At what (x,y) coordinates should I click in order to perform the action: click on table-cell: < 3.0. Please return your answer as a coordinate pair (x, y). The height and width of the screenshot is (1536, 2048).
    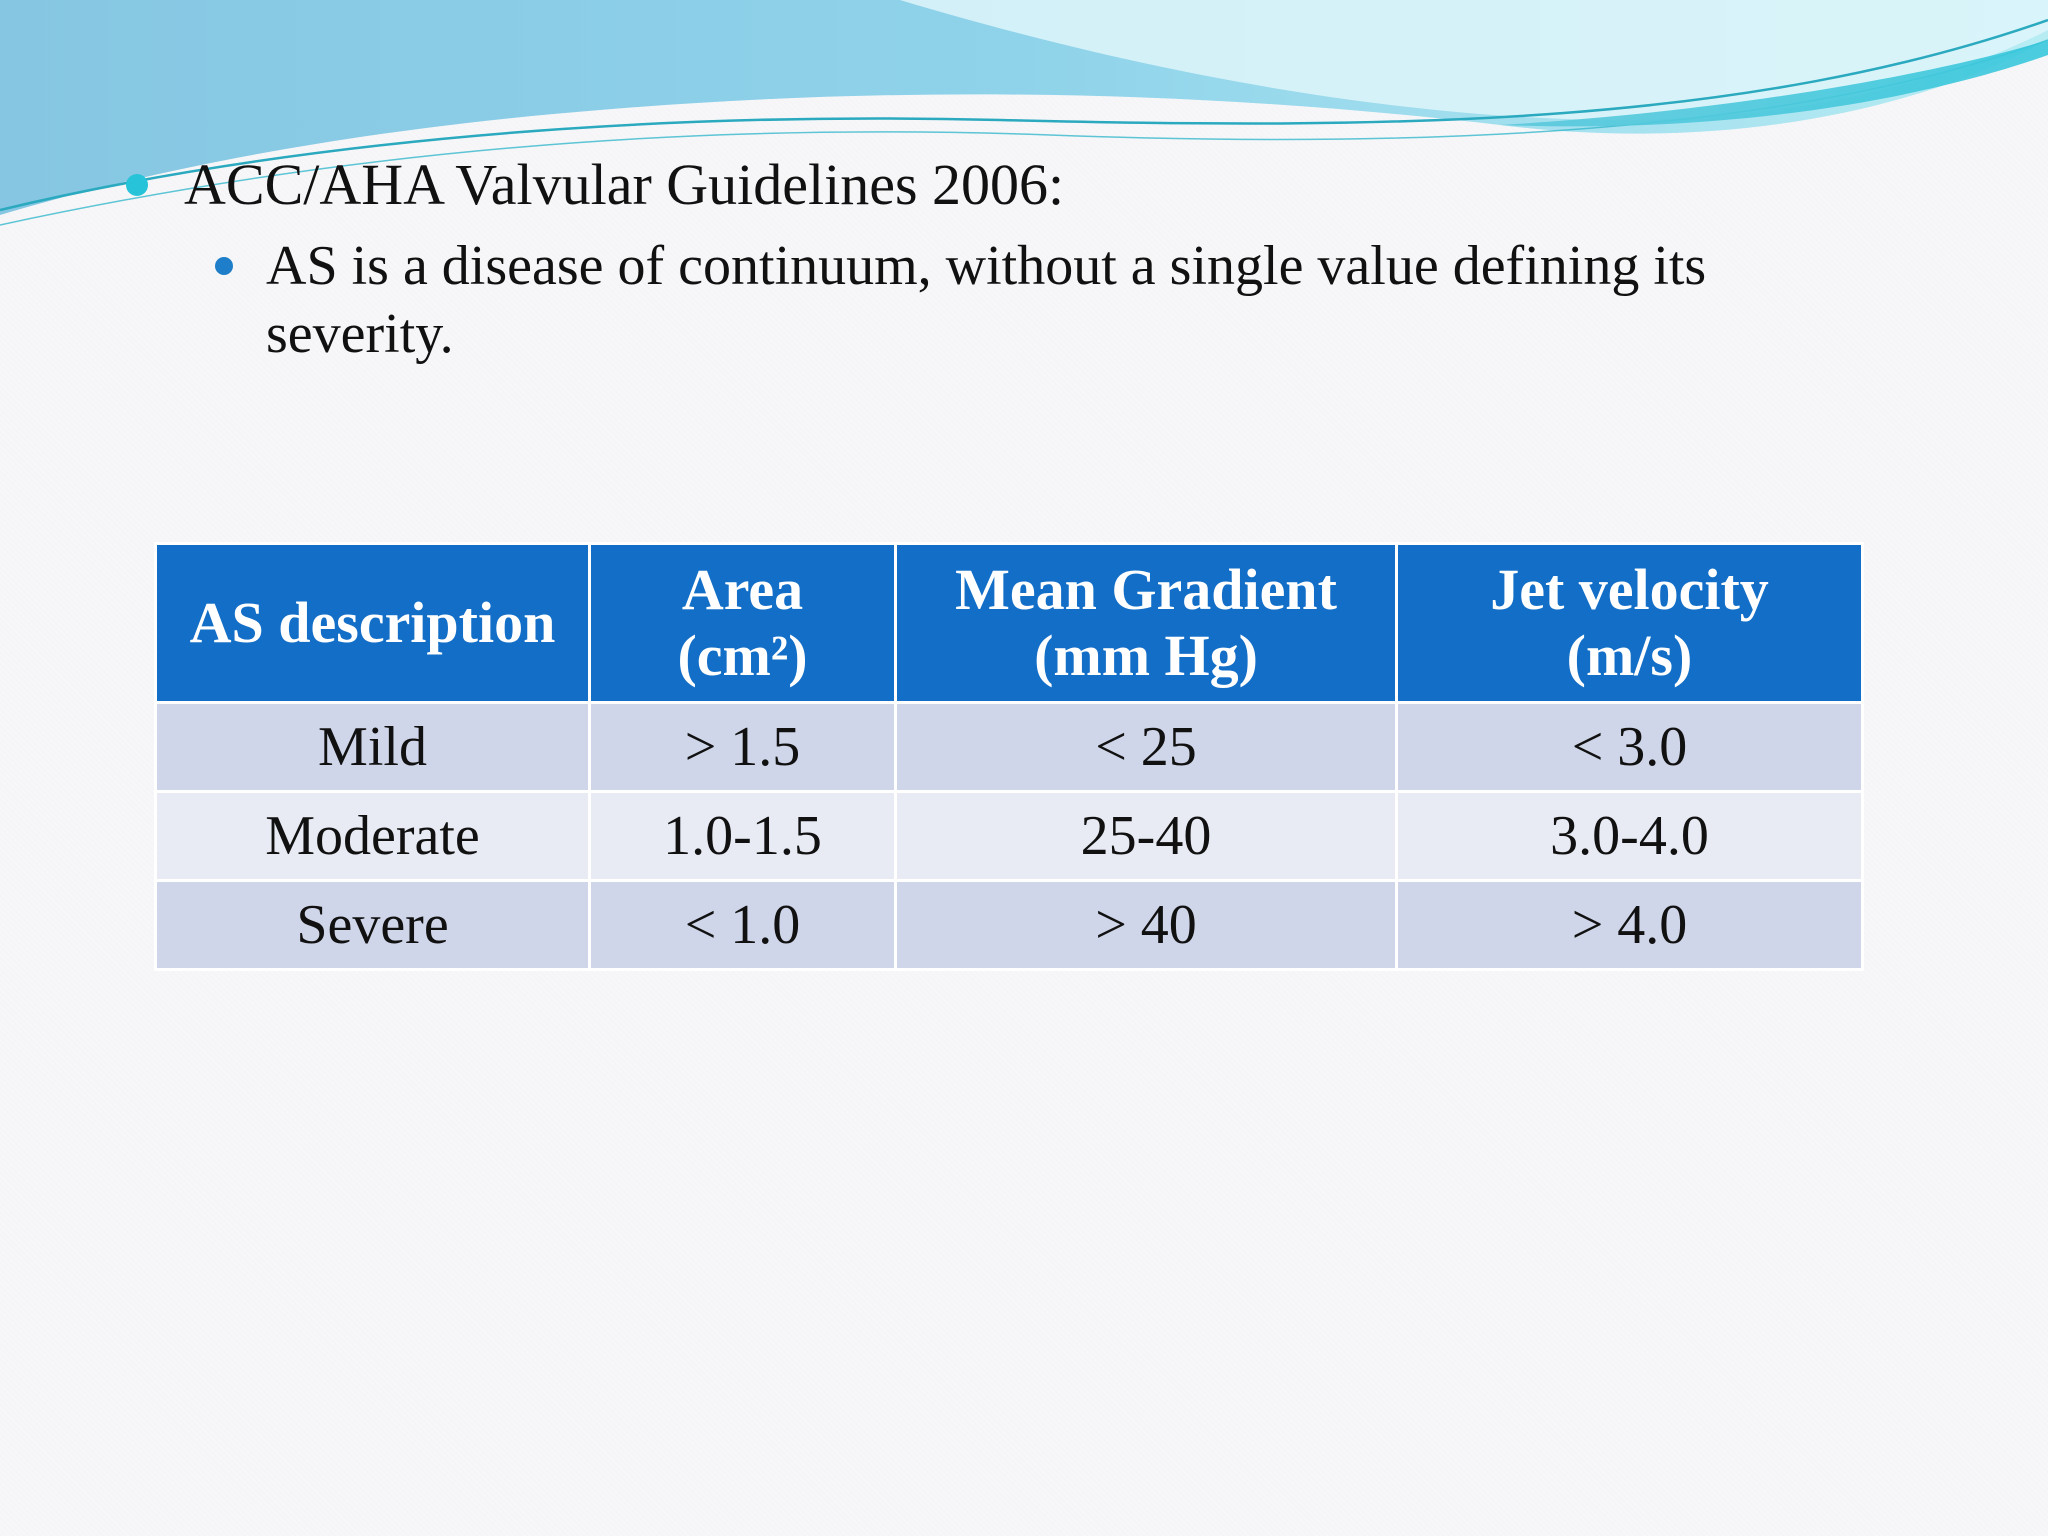
    Looking at the image, I should click on (1629, 747).